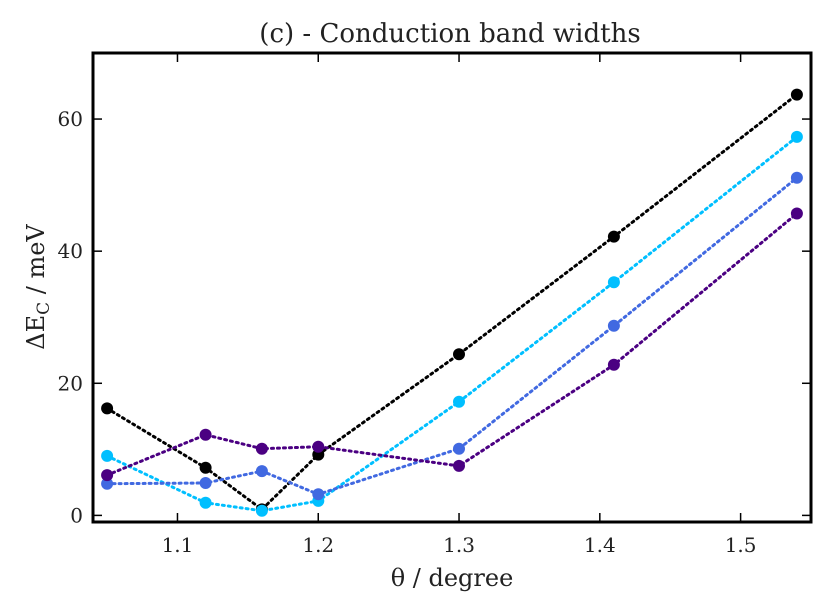 Image resolution: width=830 pixels, height=616 pixels. Describe the element at coordinates (741, 545) in the screenshot. I see `x-tick-label: 1.5` at that location.